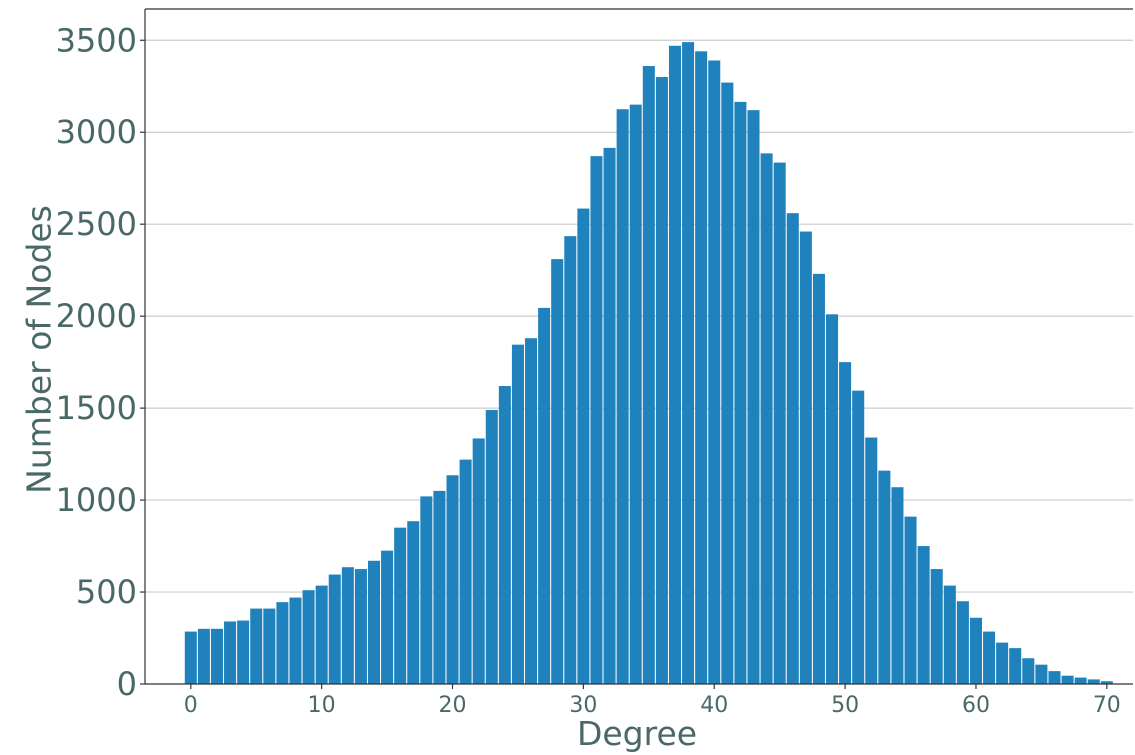 The height and width of the screenshot is (755, 1135). What do you see at coordinates (714, 705) in the screenshot?
I see `x-tick-label: 40` at bounding box center [714, 705].